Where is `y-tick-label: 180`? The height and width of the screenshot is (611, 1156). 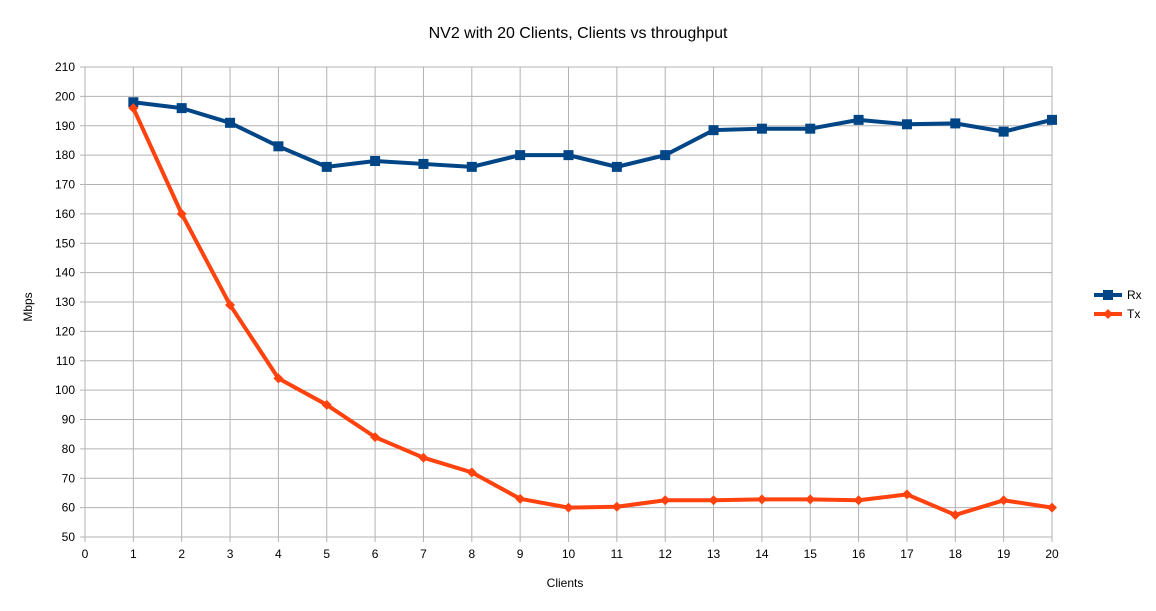
y-tick-label: 180 is located at coordinates (65, 155).